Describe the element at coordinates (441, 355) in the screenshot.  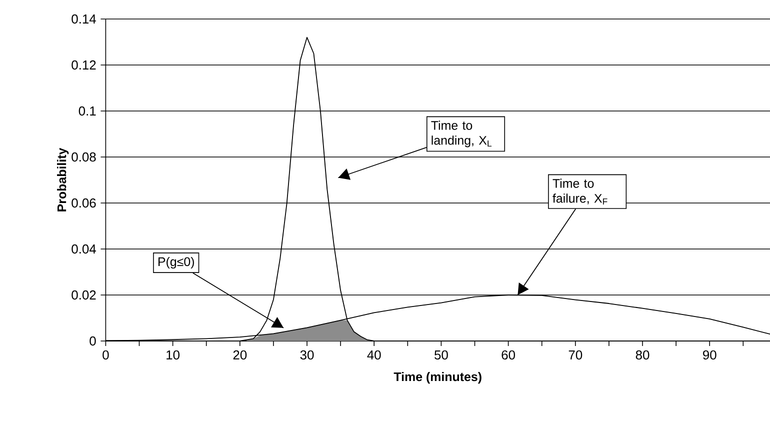
I see `x-tick-label: 50` at that location.